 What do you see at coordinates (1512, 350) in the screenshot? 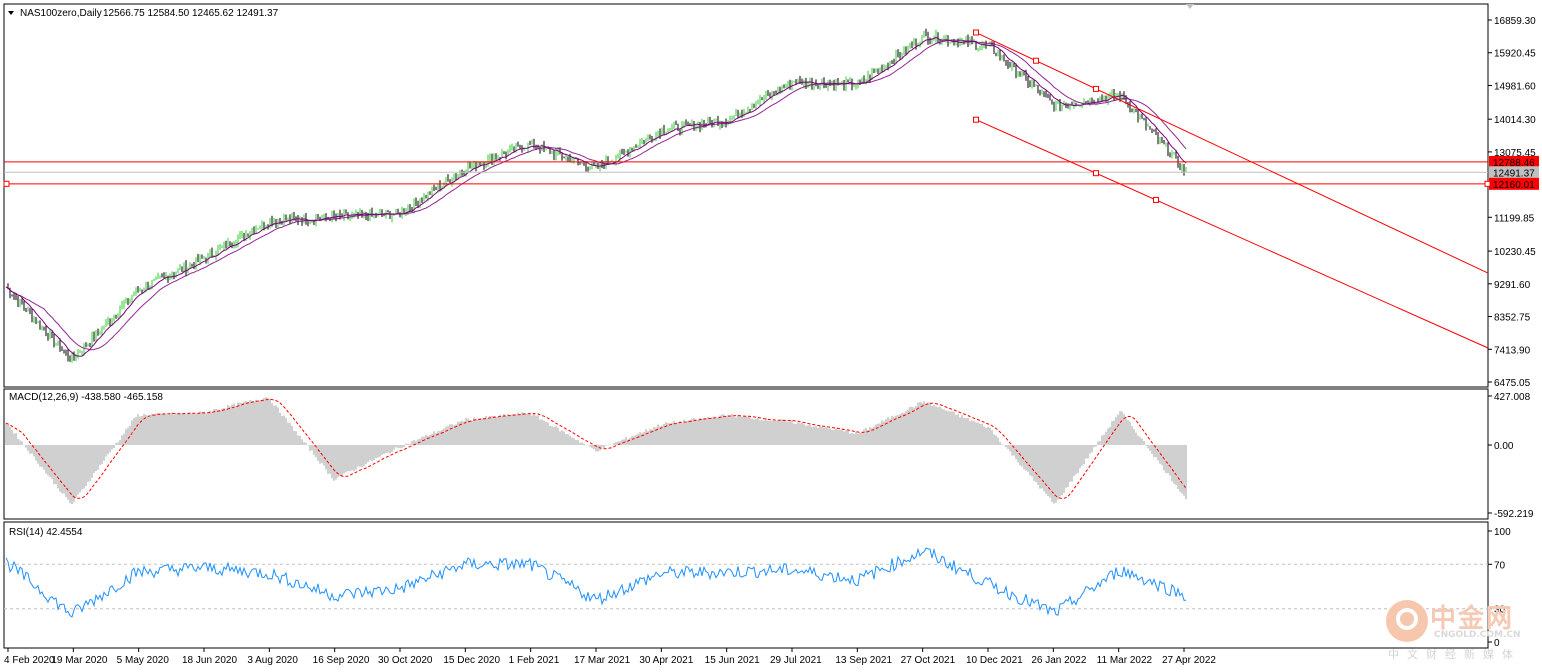
I see `price-tick-label: 7413.90` at bounding box center [1512, 350].